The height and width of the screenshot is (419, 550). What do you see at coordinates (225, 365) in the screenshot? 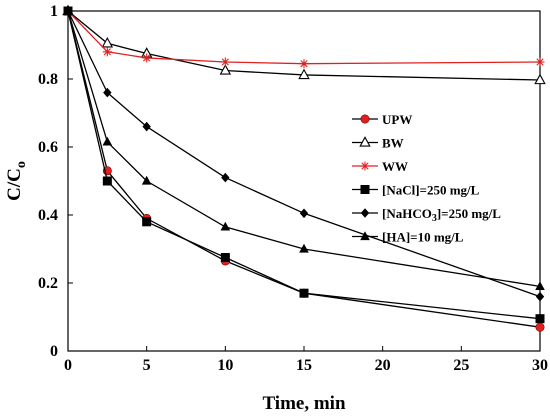
I see `x-tick-label: 10` at bounding box center [225, 365].